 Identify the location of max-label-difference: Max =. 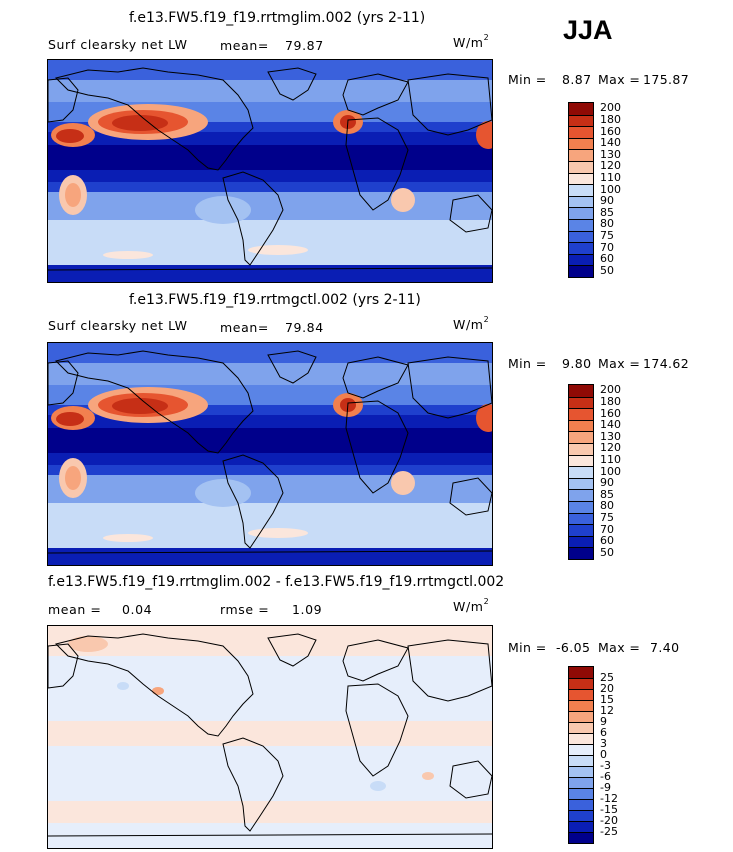
(619, 647).